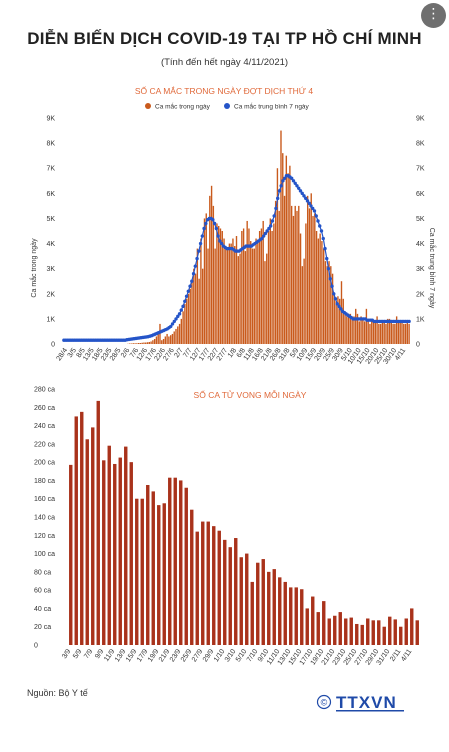 This screenshot has height=752, width=449. I want to click on y-tick-label: 40 ca, so click(42, 609).